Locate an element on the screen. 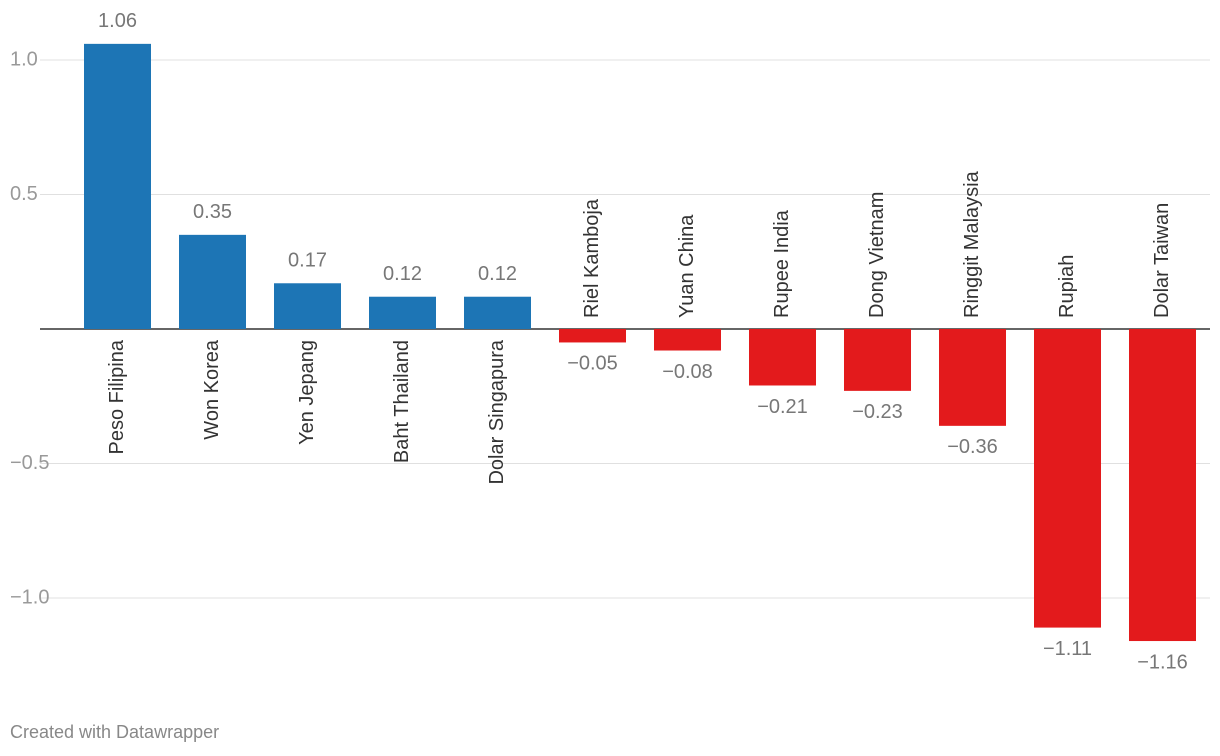 Image resolution: width=1220 pixels, height=756 pixels. value-label: −0.23 is located at coordinates (877, 412).